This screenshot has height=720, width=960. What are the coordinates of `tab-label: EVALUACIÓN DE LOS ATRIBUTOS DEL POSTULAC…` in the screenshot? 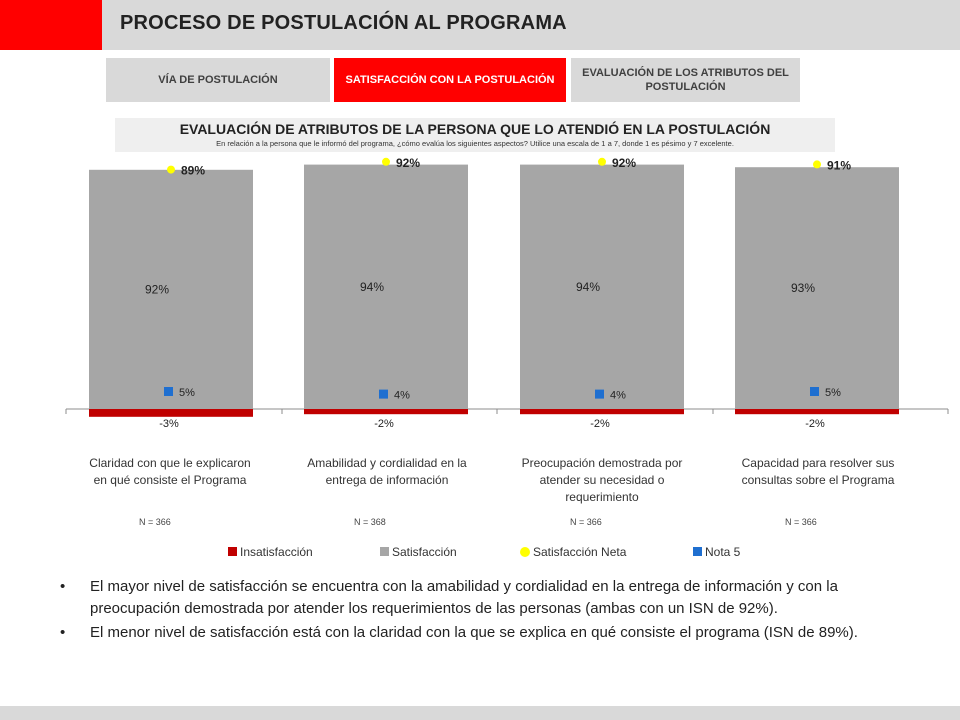 It's located at (685, 79).